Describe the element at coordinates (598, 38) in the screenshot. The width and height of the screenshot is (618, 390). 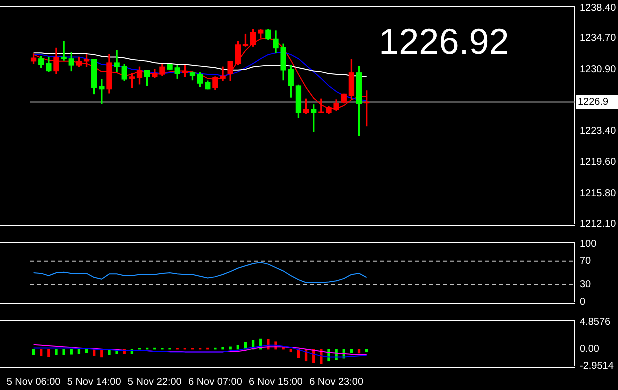
I see `y-tick-label: 1234.70` at that location.